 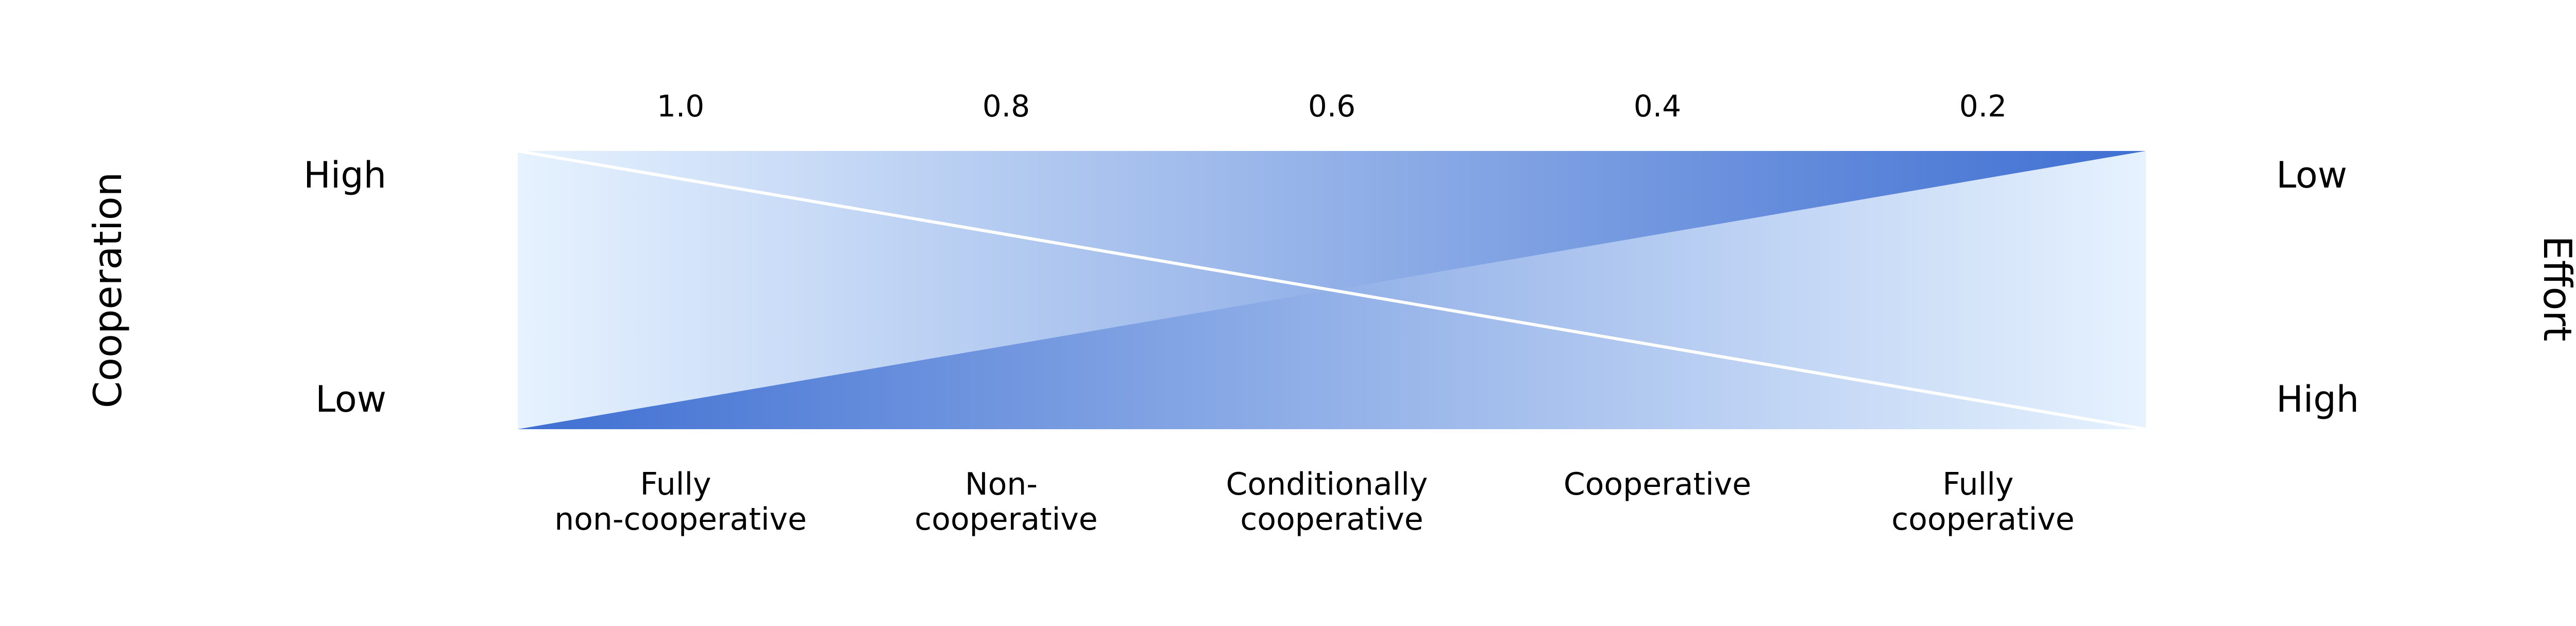 I want to click on category-label: Non- cooperative, so click(x=1005, y=501).